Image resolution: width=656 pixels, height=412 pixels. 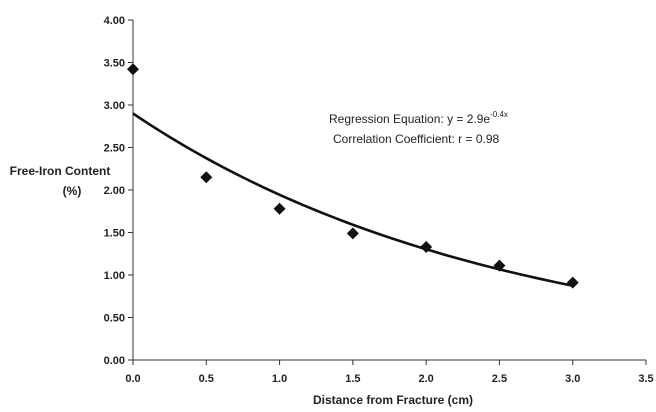 What do you see at coordinates (72, 191) in the screenshot?
I see `y-axis-label-line2: (%)` at bounding box center [72, 191].